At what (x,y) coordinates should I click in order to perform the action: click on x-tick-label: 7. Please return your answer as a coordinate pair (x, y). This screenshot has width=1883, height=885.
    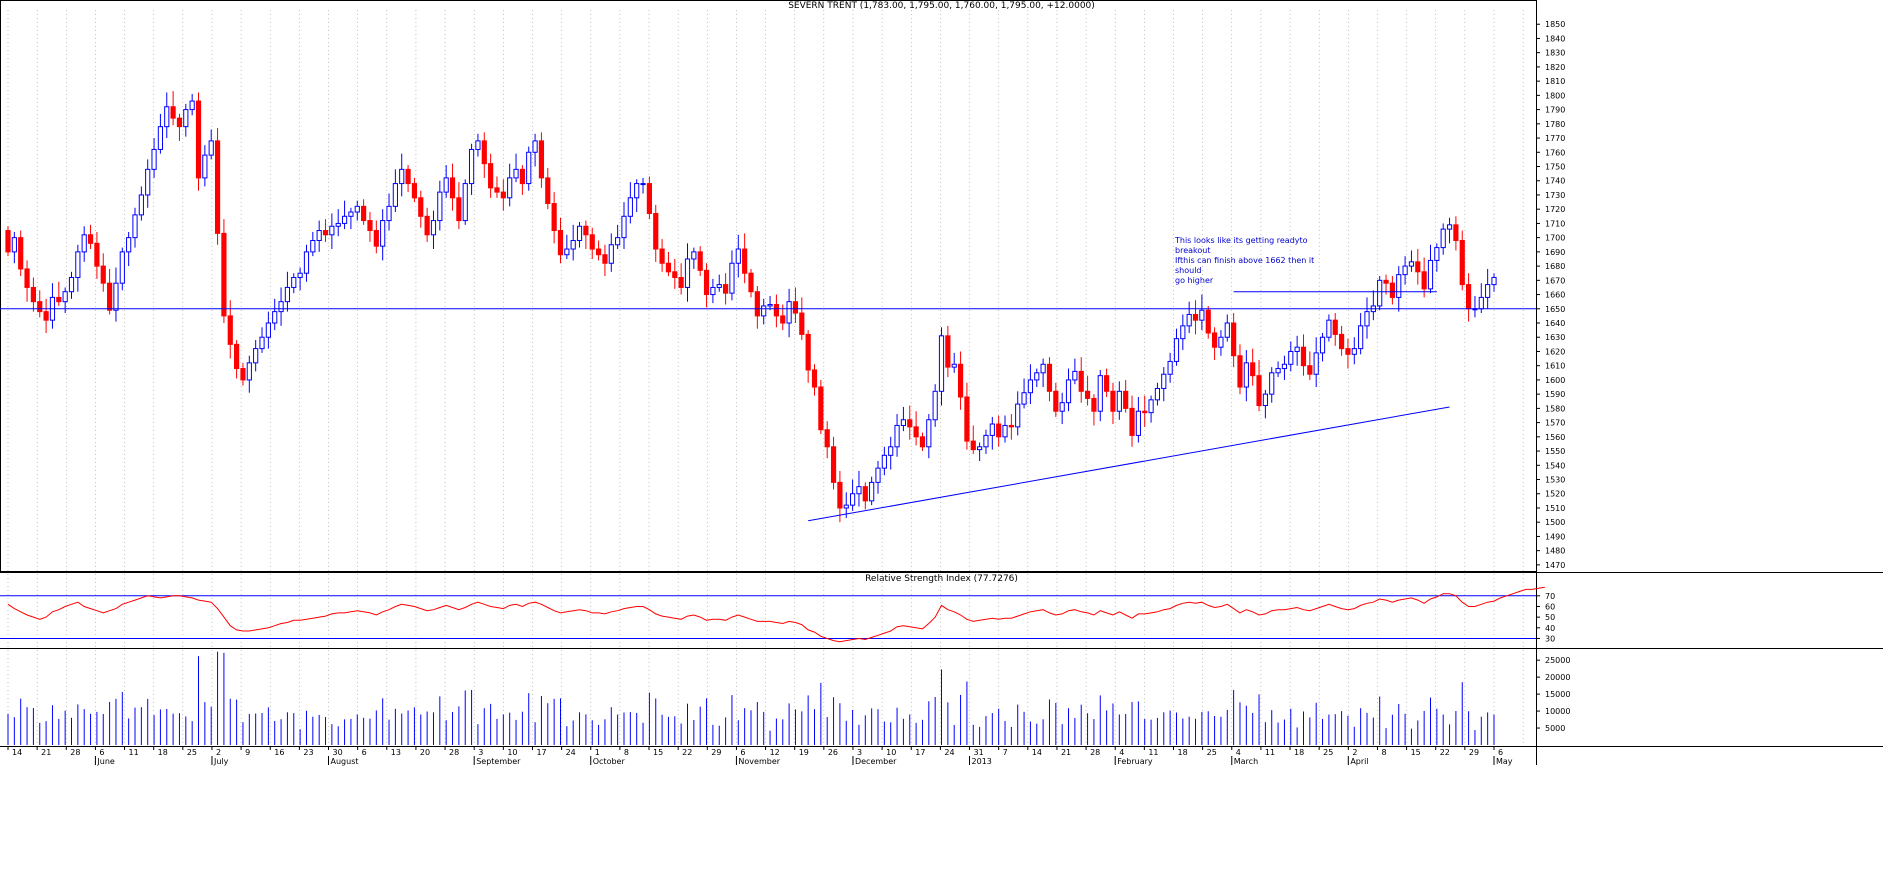
    Looking at the image, I should click on (1005, 752).